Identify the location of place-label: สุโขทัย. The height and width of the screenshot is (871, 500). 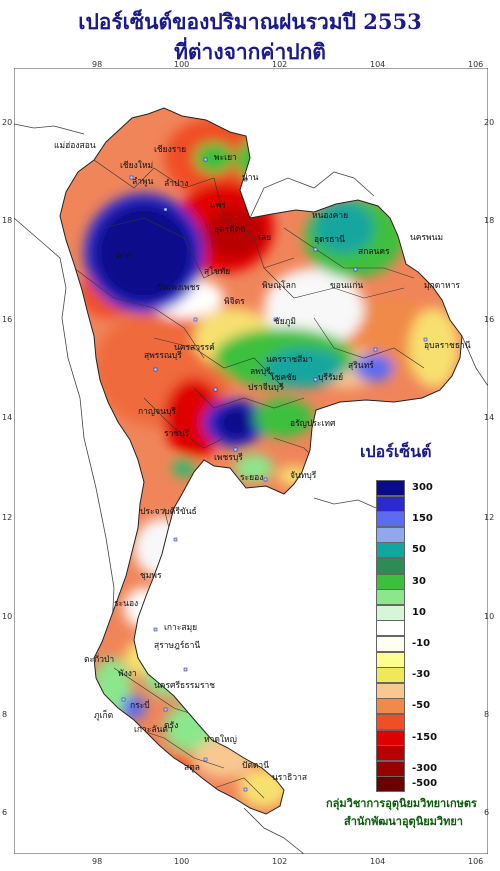
(217, 271).